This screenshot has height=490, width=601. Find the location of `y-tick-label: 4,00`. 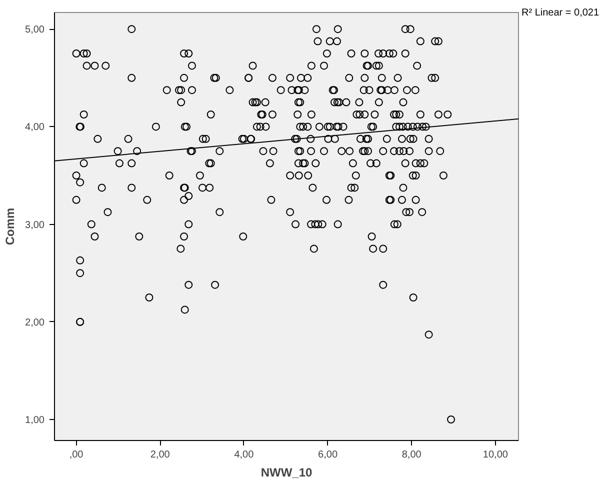

y-tick-label: 4,00 is located at coordinates (35, 128).